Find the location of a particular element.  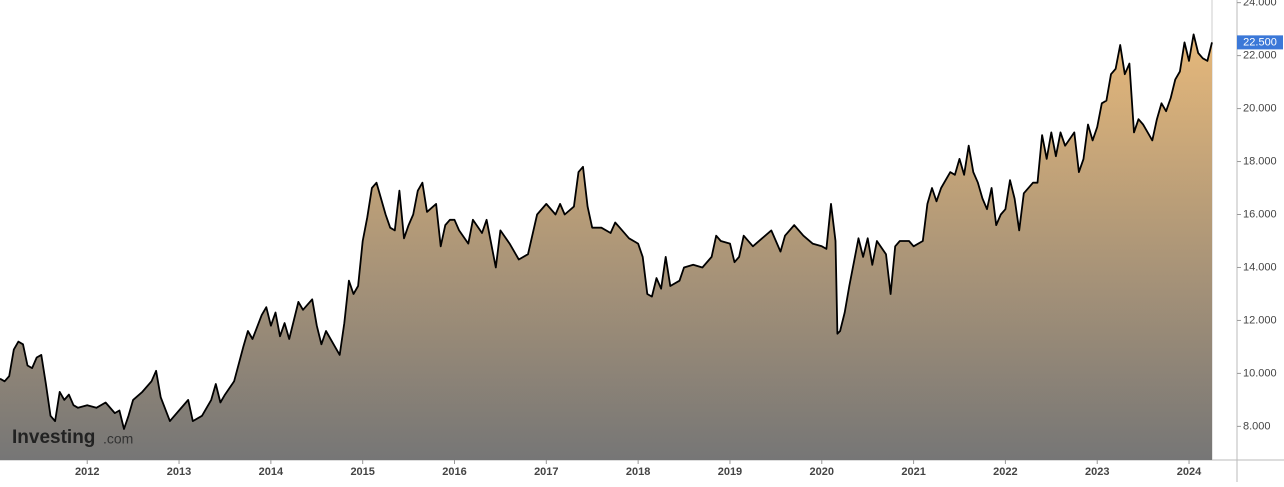

x-tick-label: 2016 is located at coordinates (454, 472).